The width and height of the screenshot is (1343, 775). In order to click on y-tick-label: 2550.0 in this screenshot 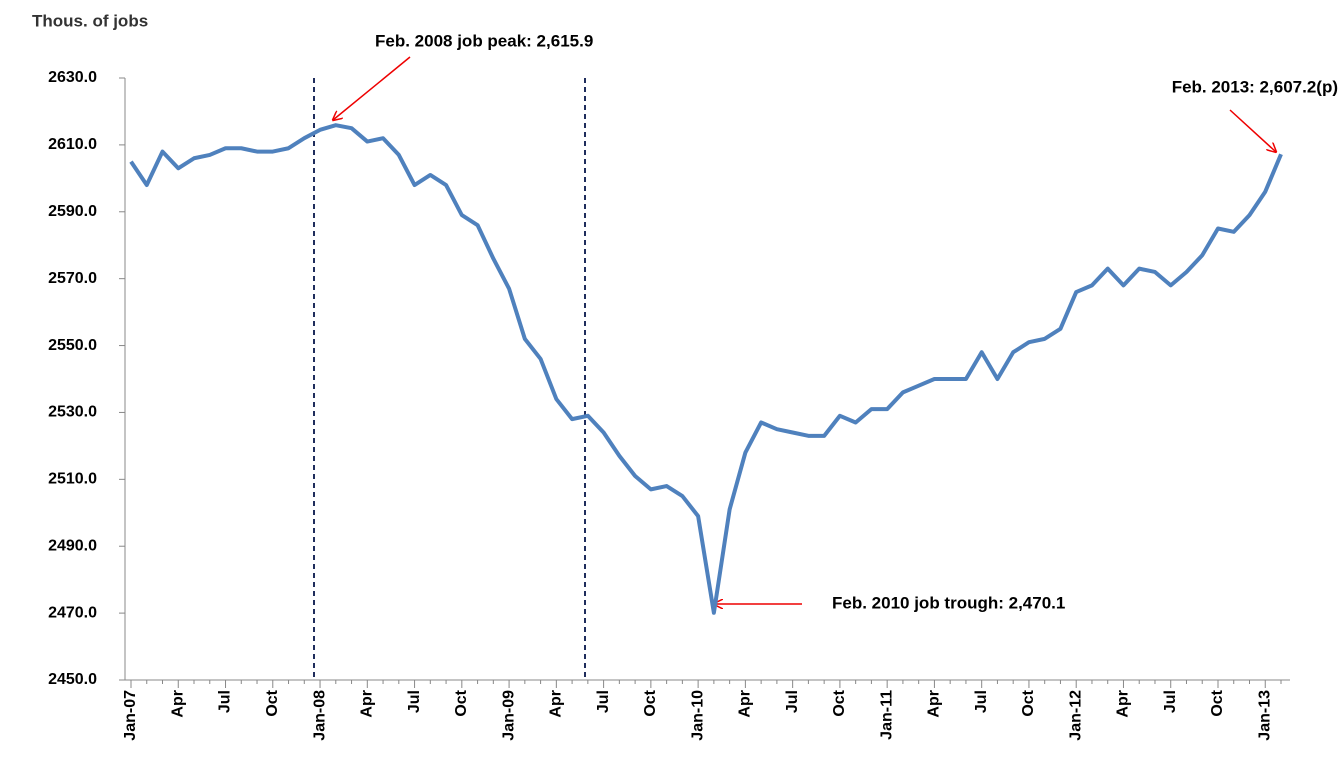, I will do `click(72, 345)`.